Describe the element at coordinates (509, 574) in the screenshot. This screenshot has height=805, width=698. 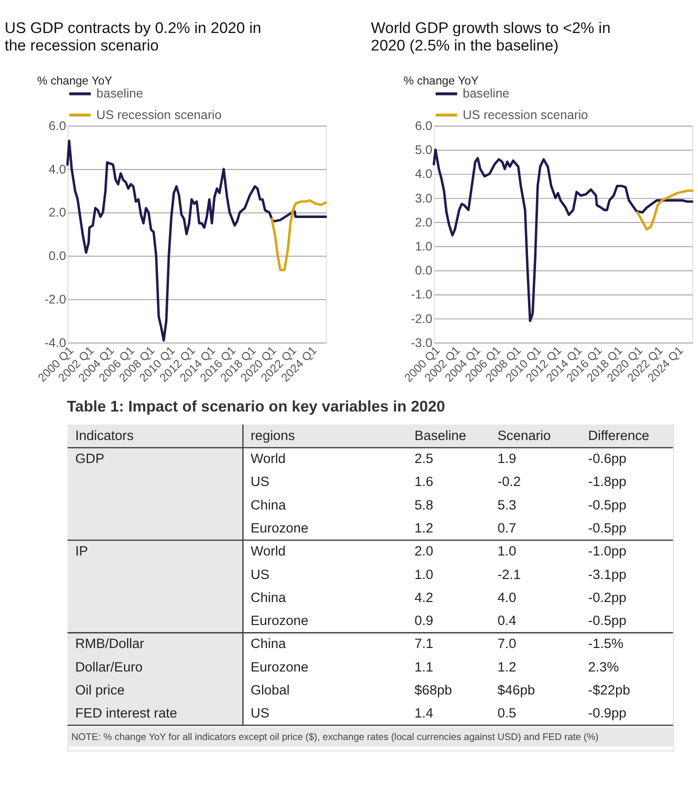
I see `text: -2.1` at that location.